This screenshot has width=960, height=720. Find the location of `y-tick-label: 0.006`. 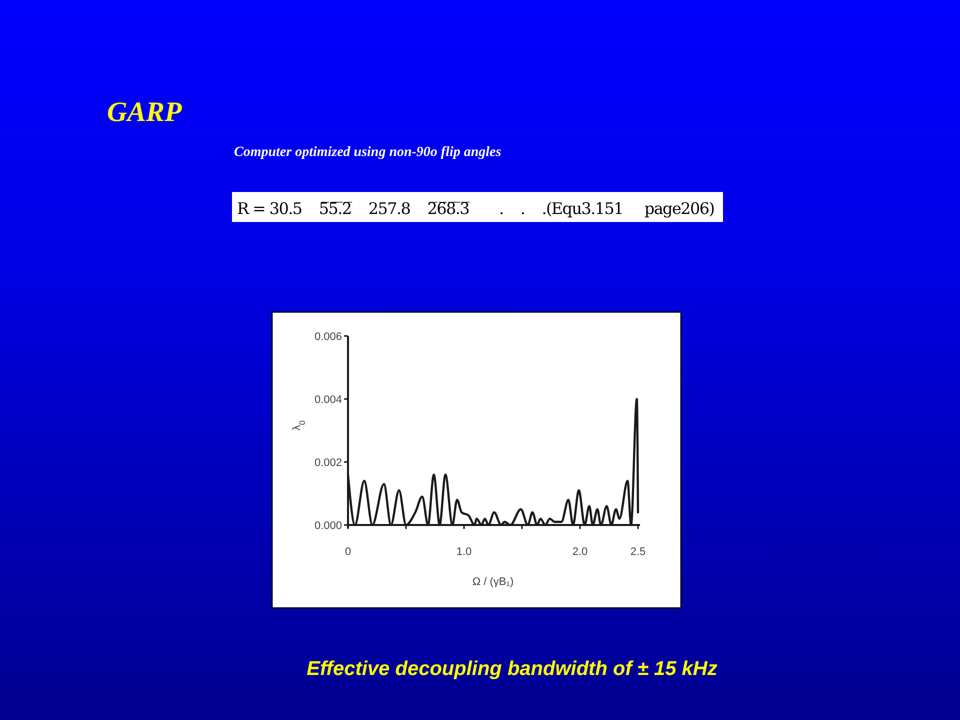

y-tick-label: 0.006 is located at coordinates (328, 336).